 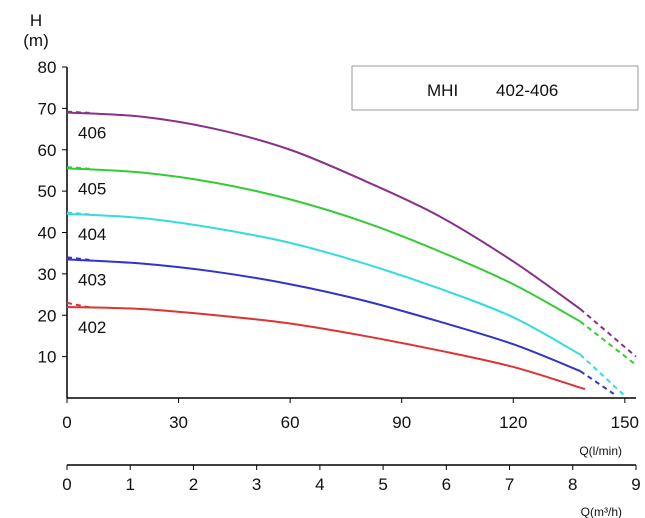 What do you see at coordinates (193, 484) in the screenshot?
I see `x-secondary-tick-label: 2` at bounding box center [193, 484].